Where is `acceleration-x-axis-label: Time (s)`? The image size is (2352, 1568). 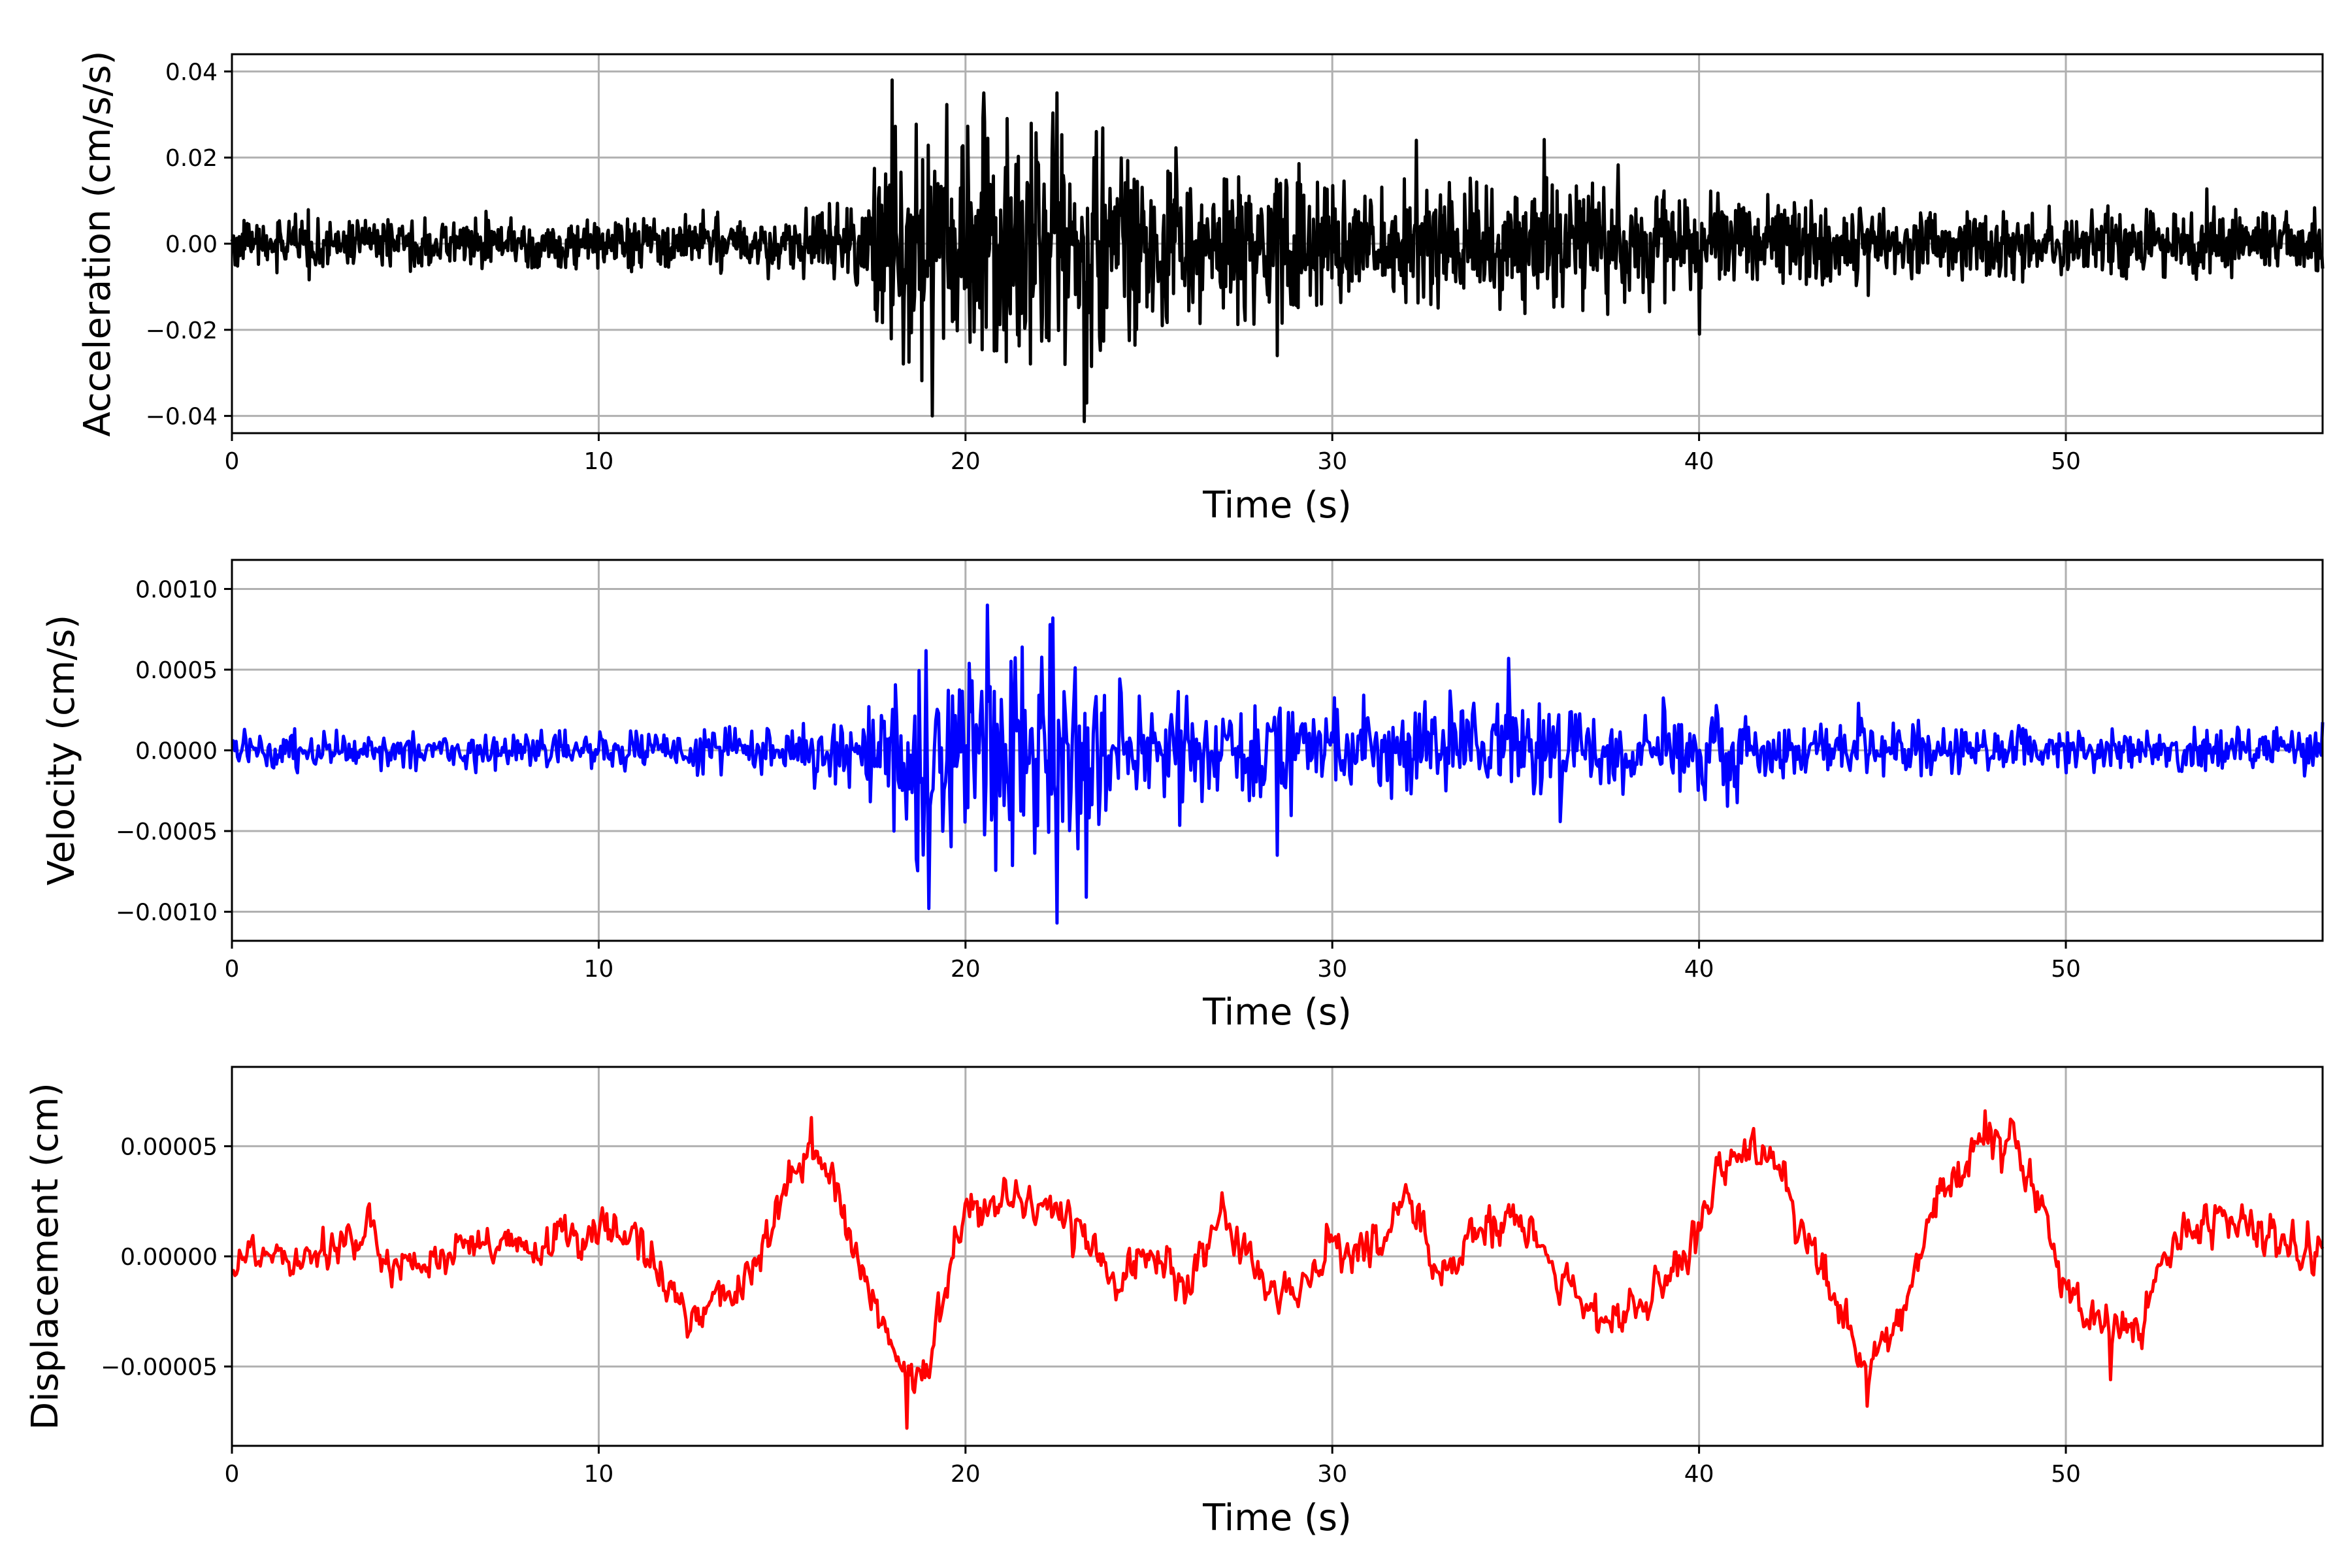
acceleration-x-axis-label: Time (s) is located at coordinates (1277, 505).